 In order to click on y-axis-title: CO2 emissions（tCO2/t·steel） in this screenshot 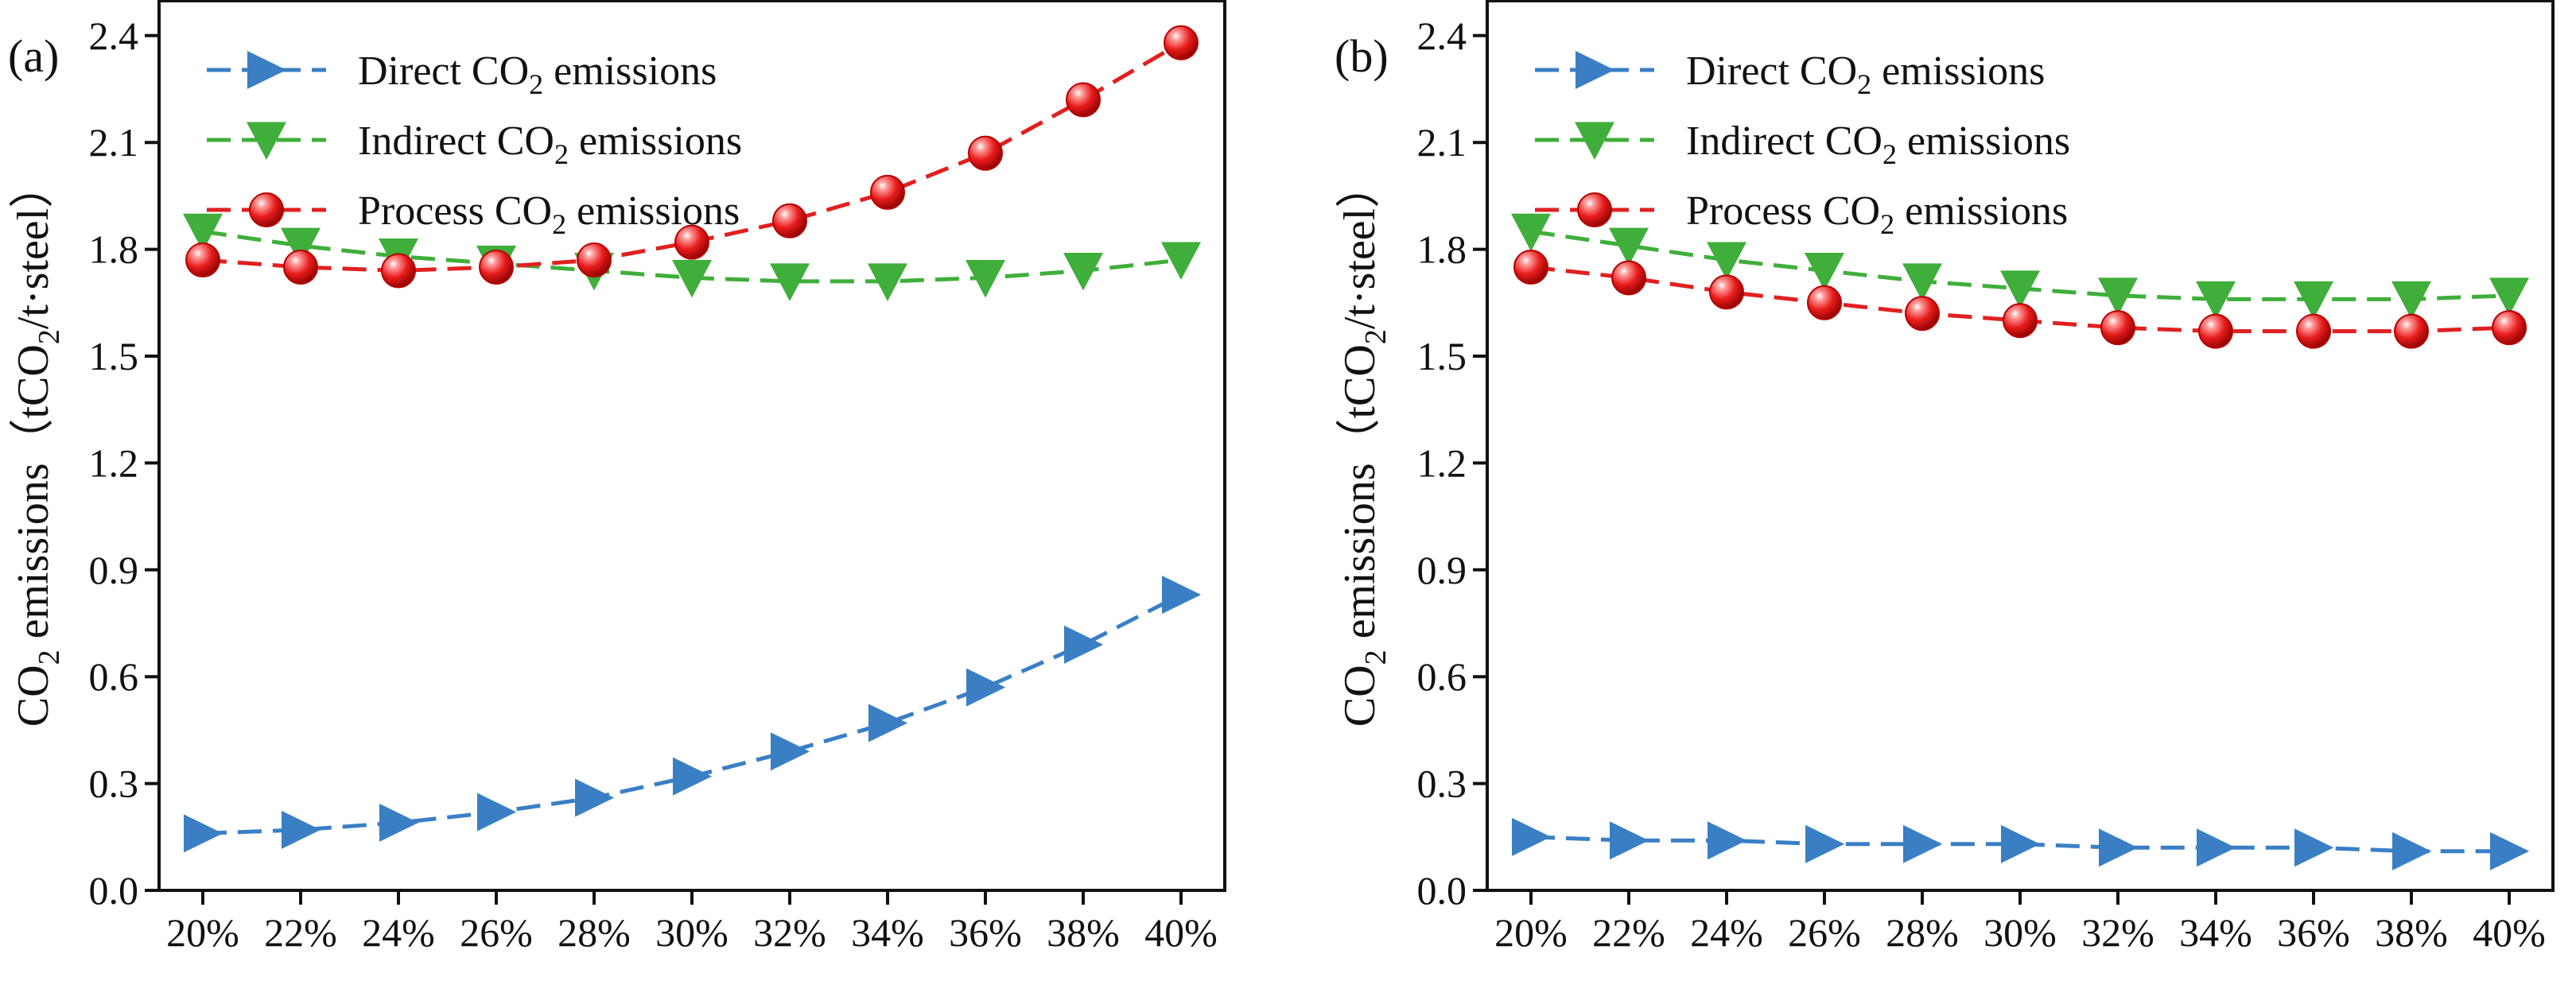, I will do `click(37, 446)`.